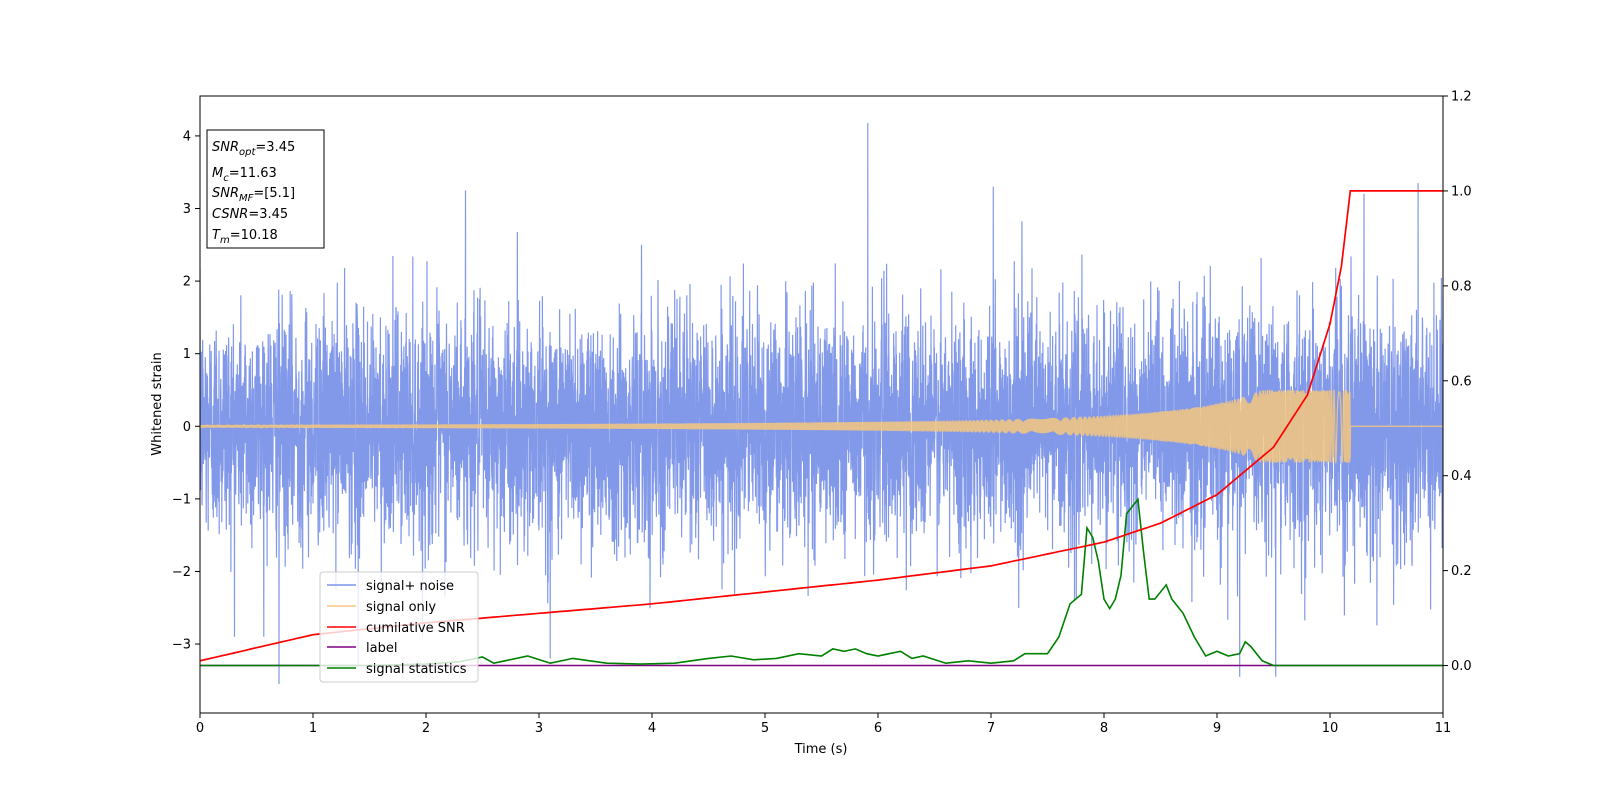 The height and width of the screenshot is (800, 1600). Describe the element at coordinates (652, 728) in the screenshot. I see `x-tick-label: 4` at that location.